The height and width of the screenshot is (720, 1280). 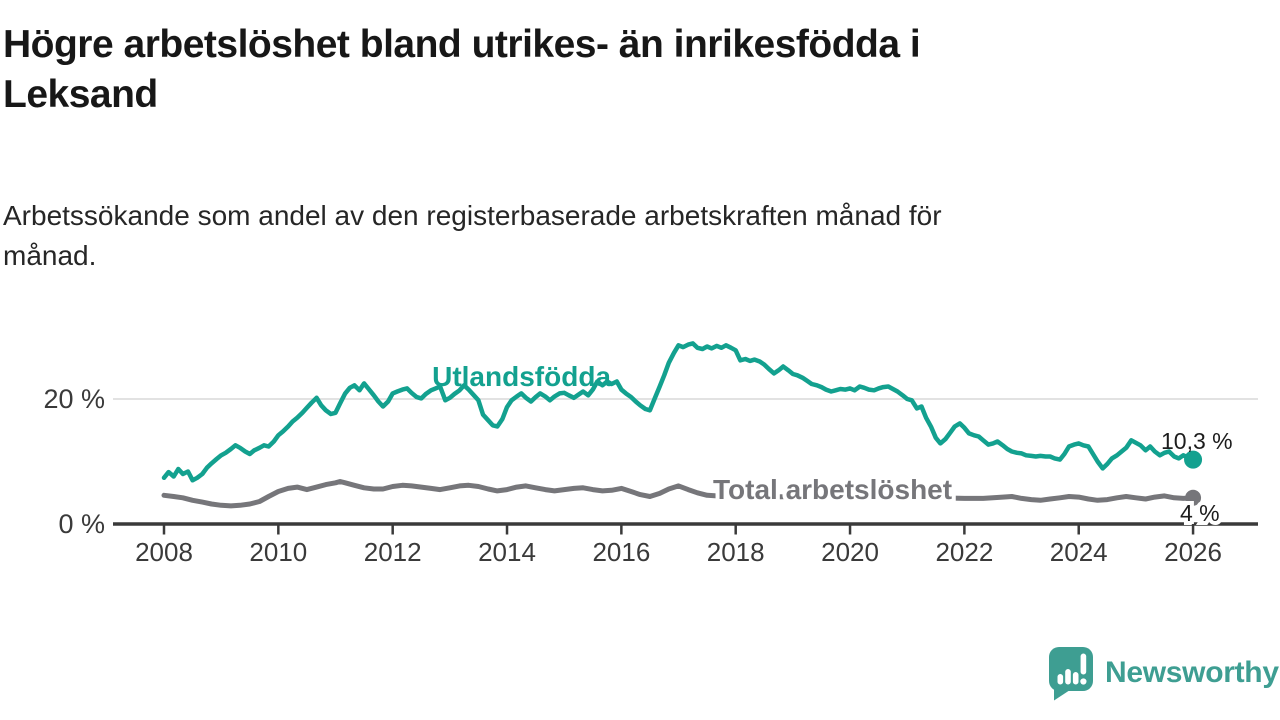 I want to click on title-line-2: Leksand, so click(x=80, y=94).